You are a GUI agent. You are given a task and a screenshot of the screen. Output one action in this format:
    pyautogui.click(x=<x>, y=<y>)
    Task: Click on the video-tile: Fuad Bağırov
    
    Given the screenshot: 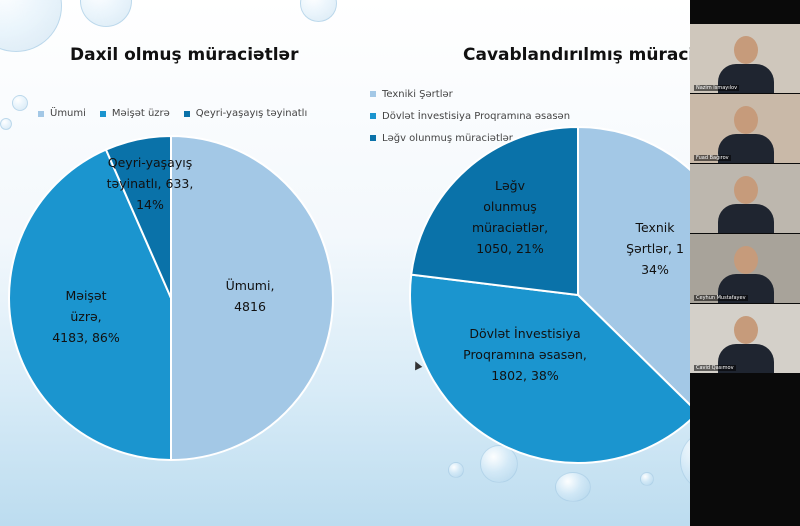 What is the action you would take?
    pyautogui.click(x=745, y=128)
    